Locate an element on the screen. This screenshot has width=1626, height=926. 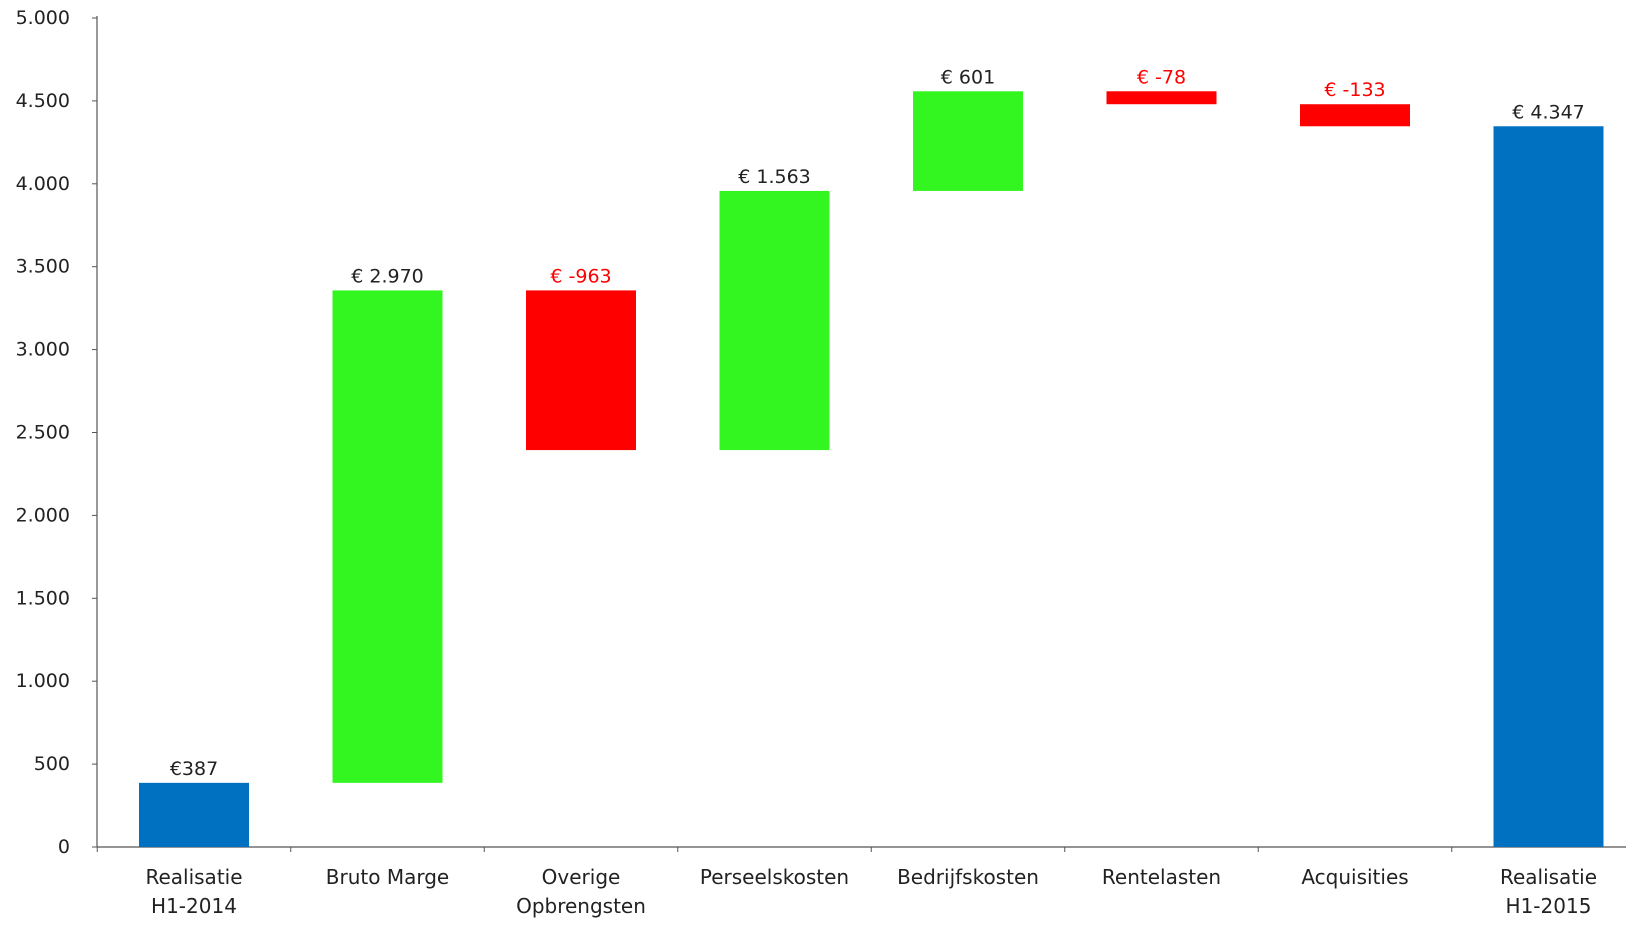
x-category-label: Bruto Marge is located at coordinates (387, 877).